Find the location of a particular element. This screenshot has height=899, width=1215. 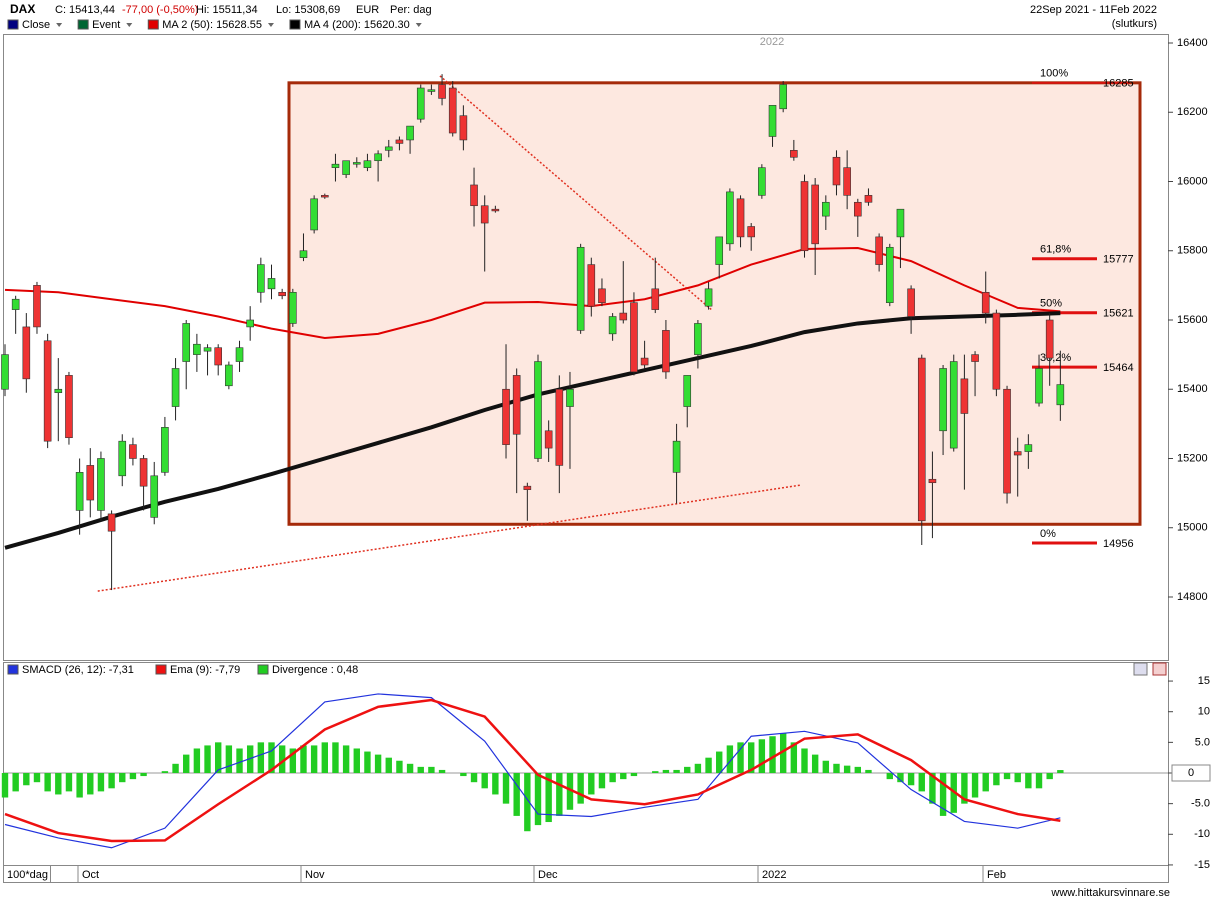

month-label: Nov is located at coordinates (315, 875).